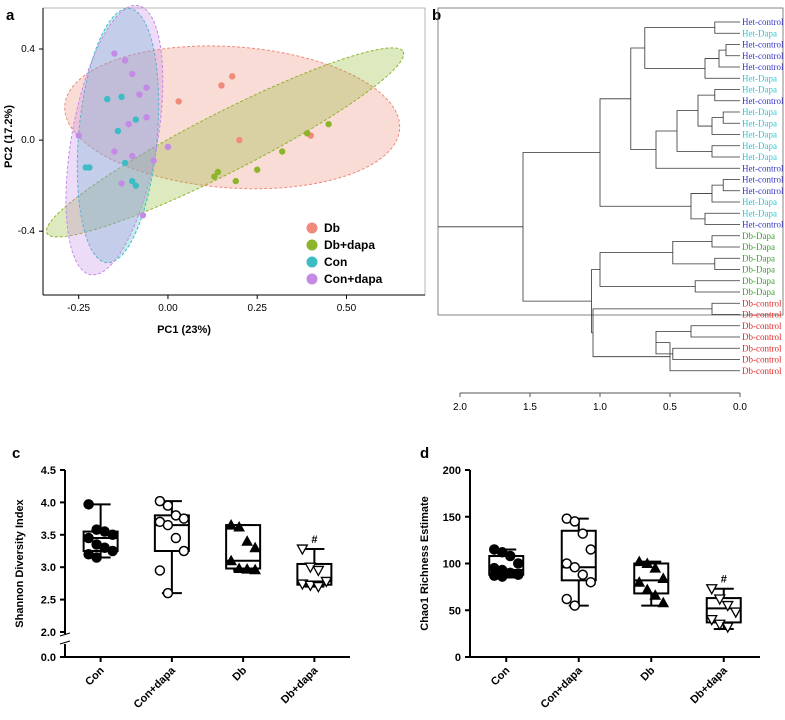  I want to click on pca-legend-label: Db+dapa, so click(349, 245).